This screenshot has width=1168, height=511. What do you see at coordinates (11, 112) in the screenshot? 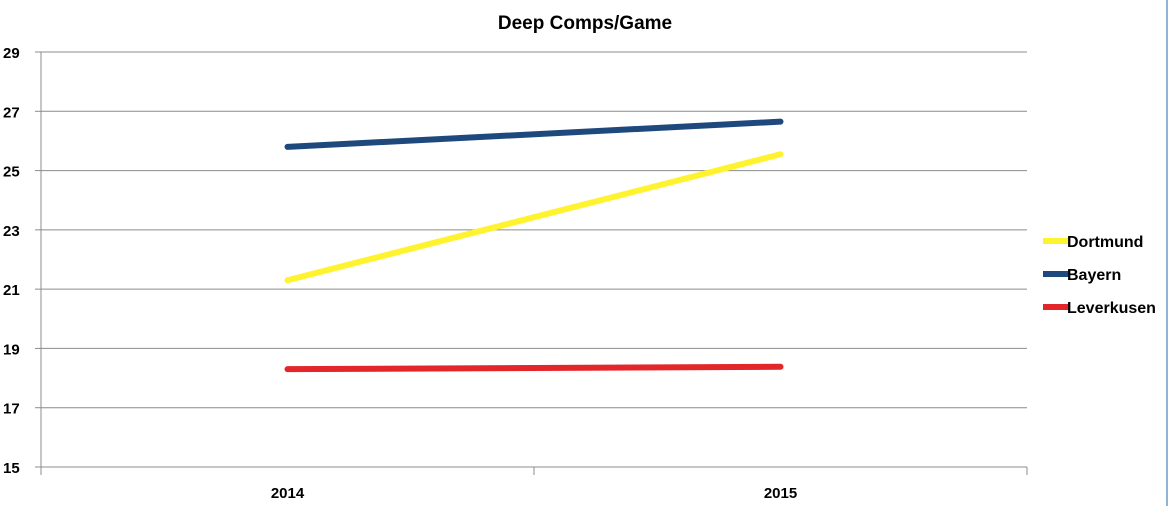
I see `y-tick-label: 27` at bounding box center [11, 112].